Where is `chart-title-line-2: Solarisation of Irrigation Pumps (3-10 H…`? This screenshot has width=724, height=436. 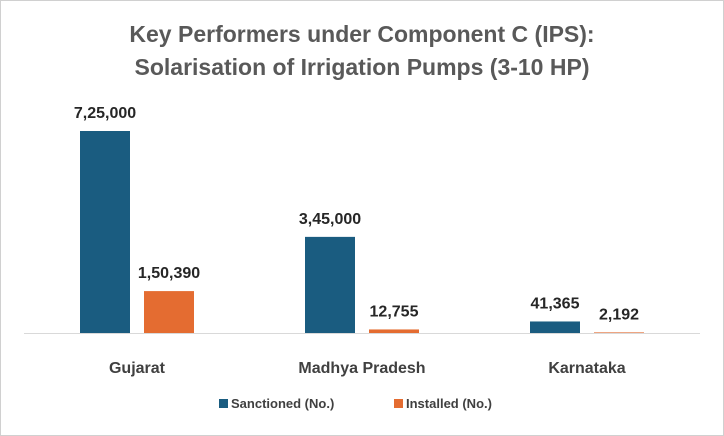 chart-title-line-2: Solarisation of Irrigation Pumps (3-10 H… is located at coordinates (362, 67).